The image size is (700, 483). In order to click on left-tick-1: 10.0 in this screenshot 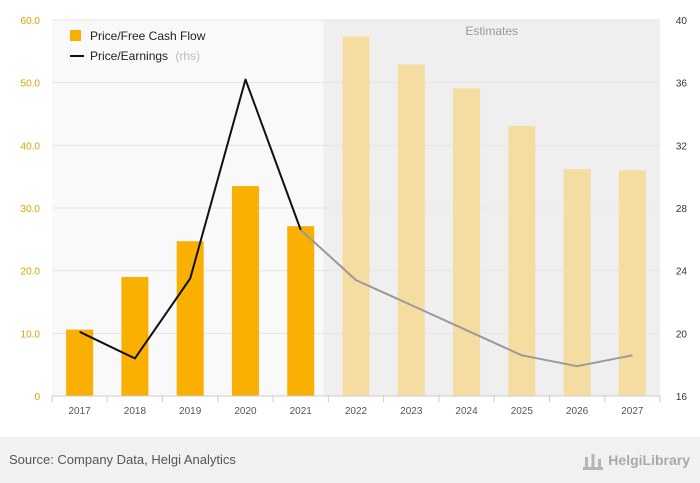, I will do `click(31, 334)`.